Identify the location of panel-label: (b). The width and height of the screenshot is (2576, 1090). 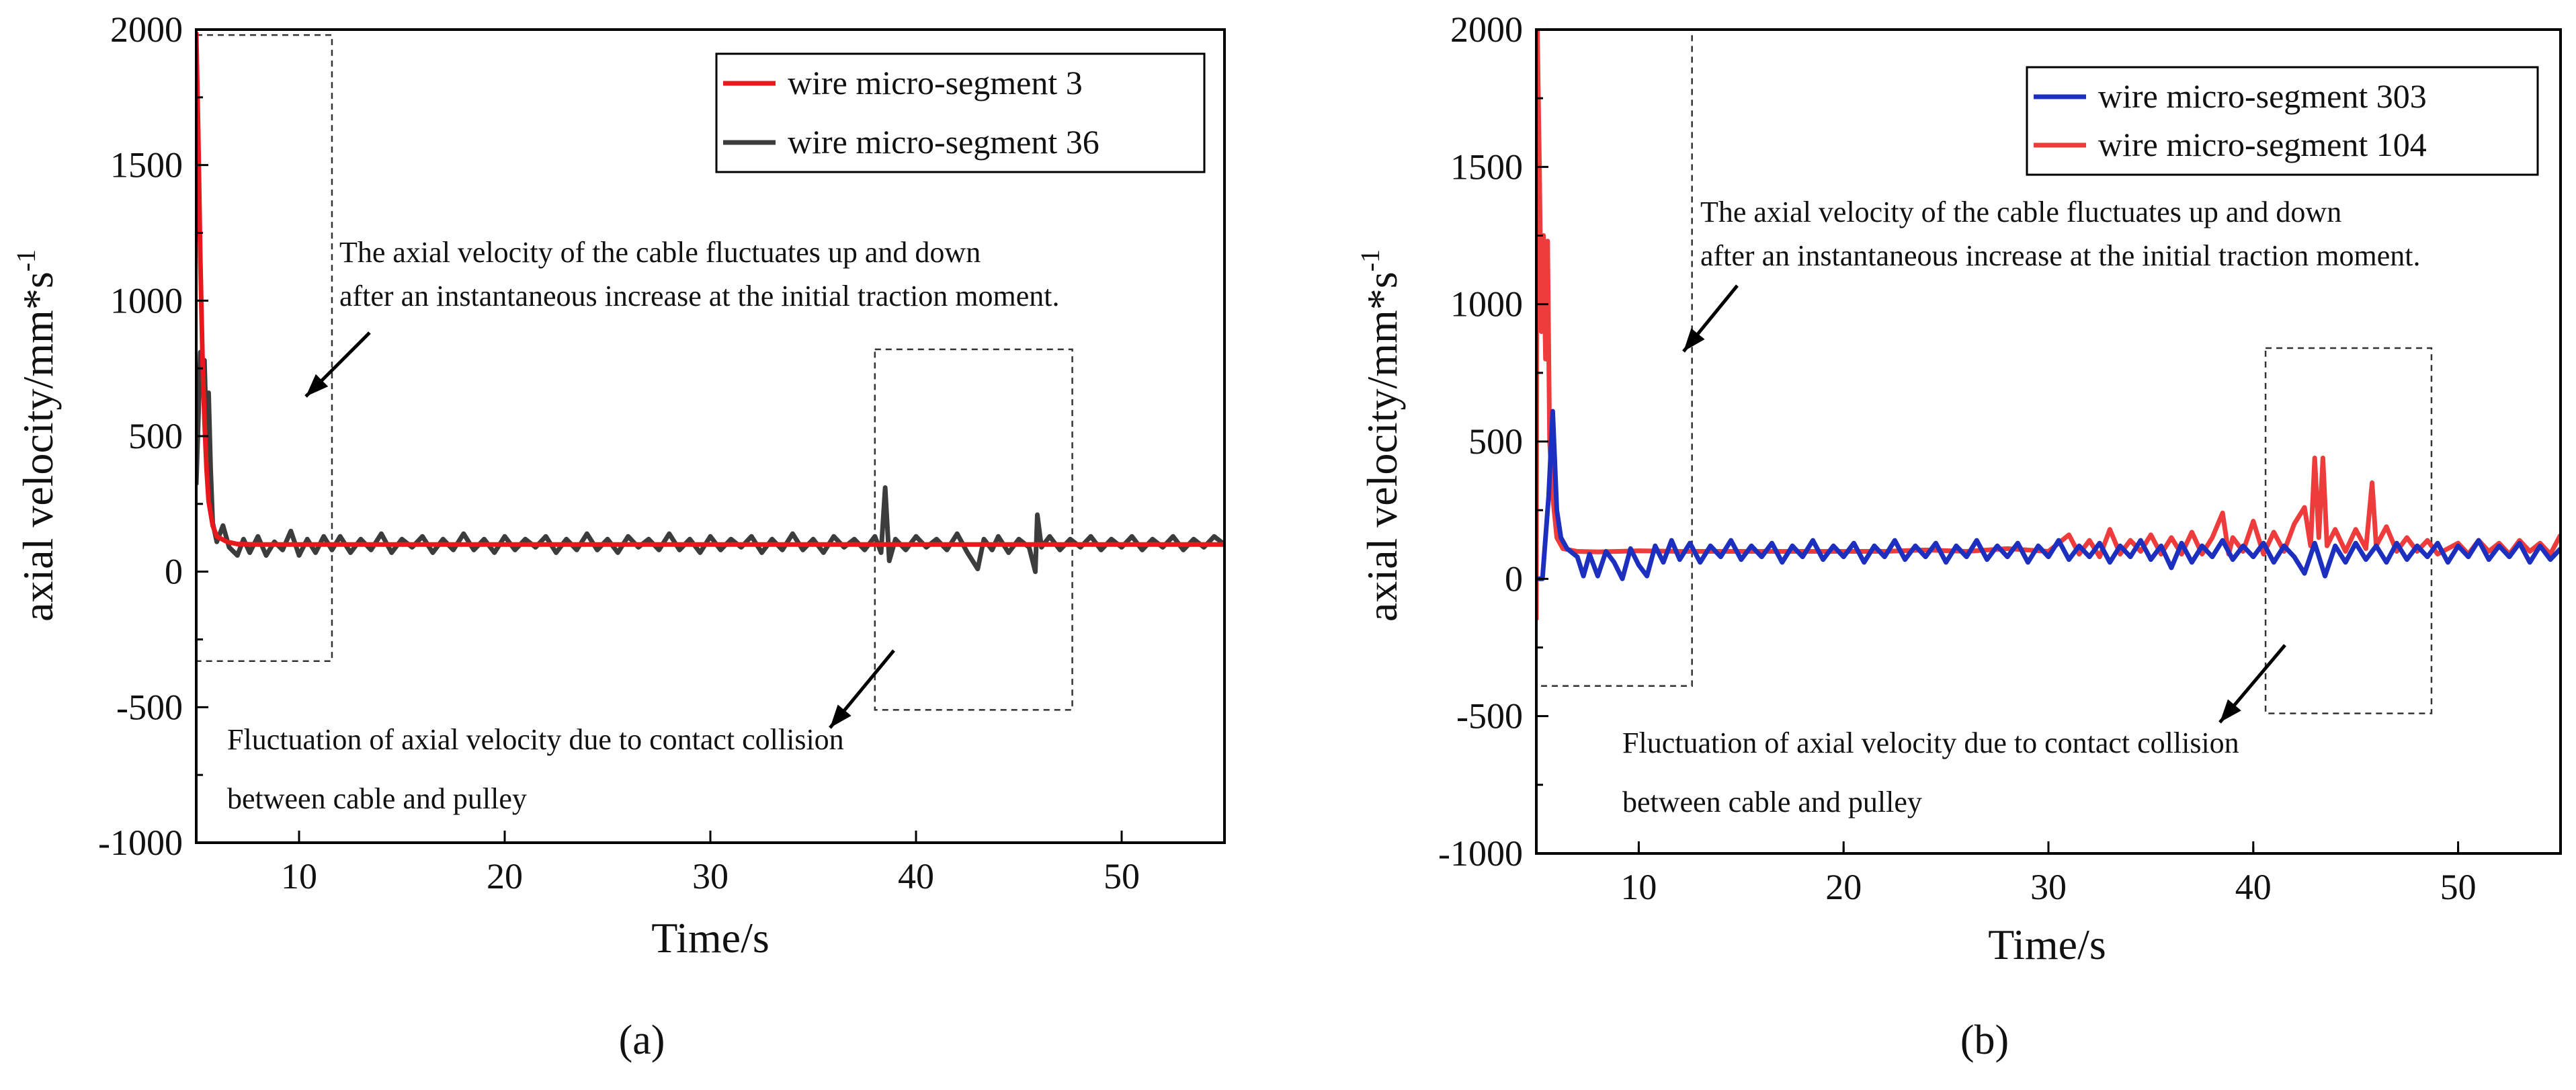
(1985, 1040).